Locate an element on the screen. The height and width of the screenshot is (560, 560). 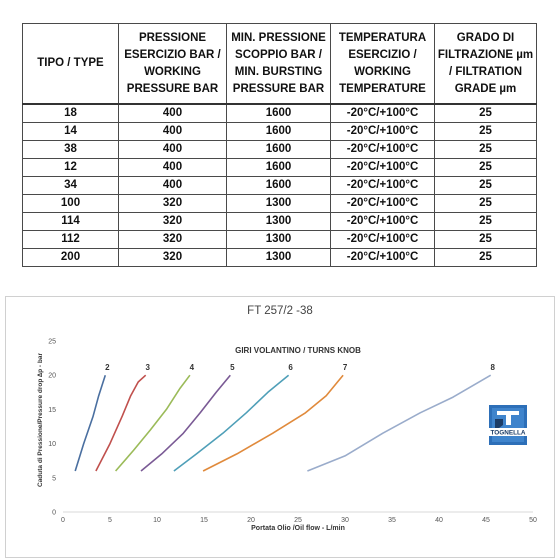
cell-type: 100 is located at coordinates (70, 203).